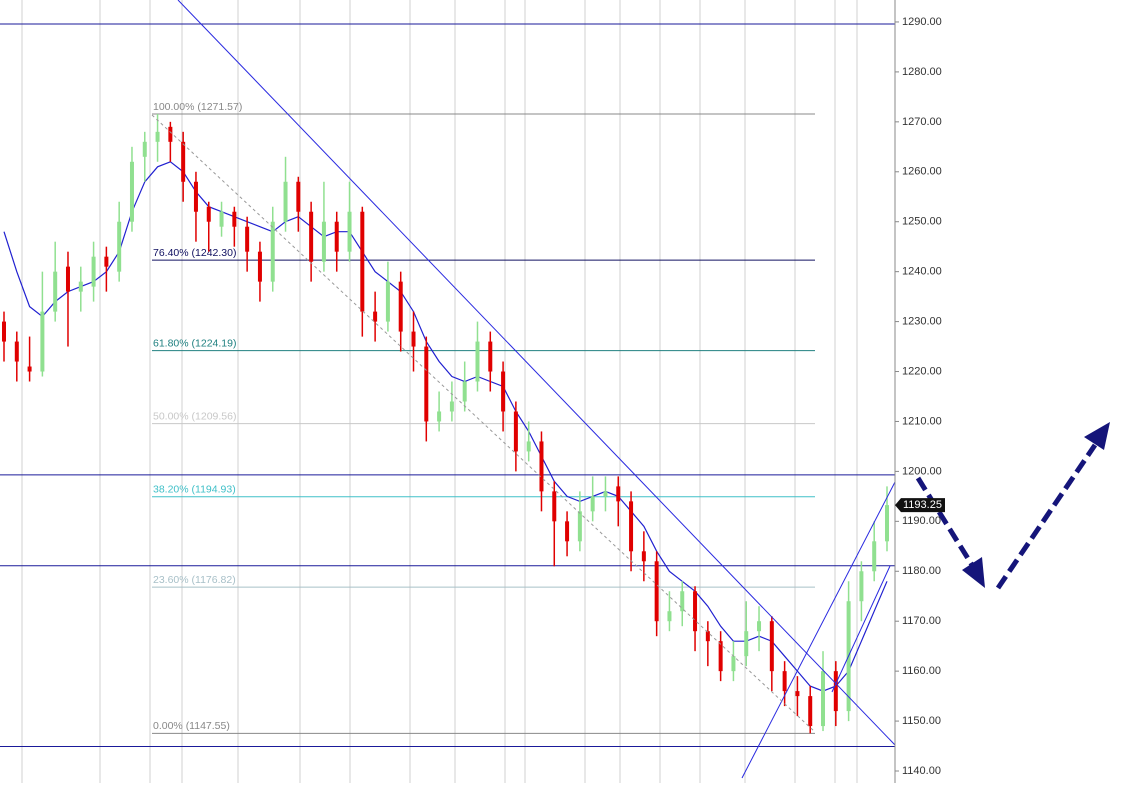 This screenshot has width=1133, height=788. I want to click on fib-label: 23.60% (1176.82), so click(194, 580).